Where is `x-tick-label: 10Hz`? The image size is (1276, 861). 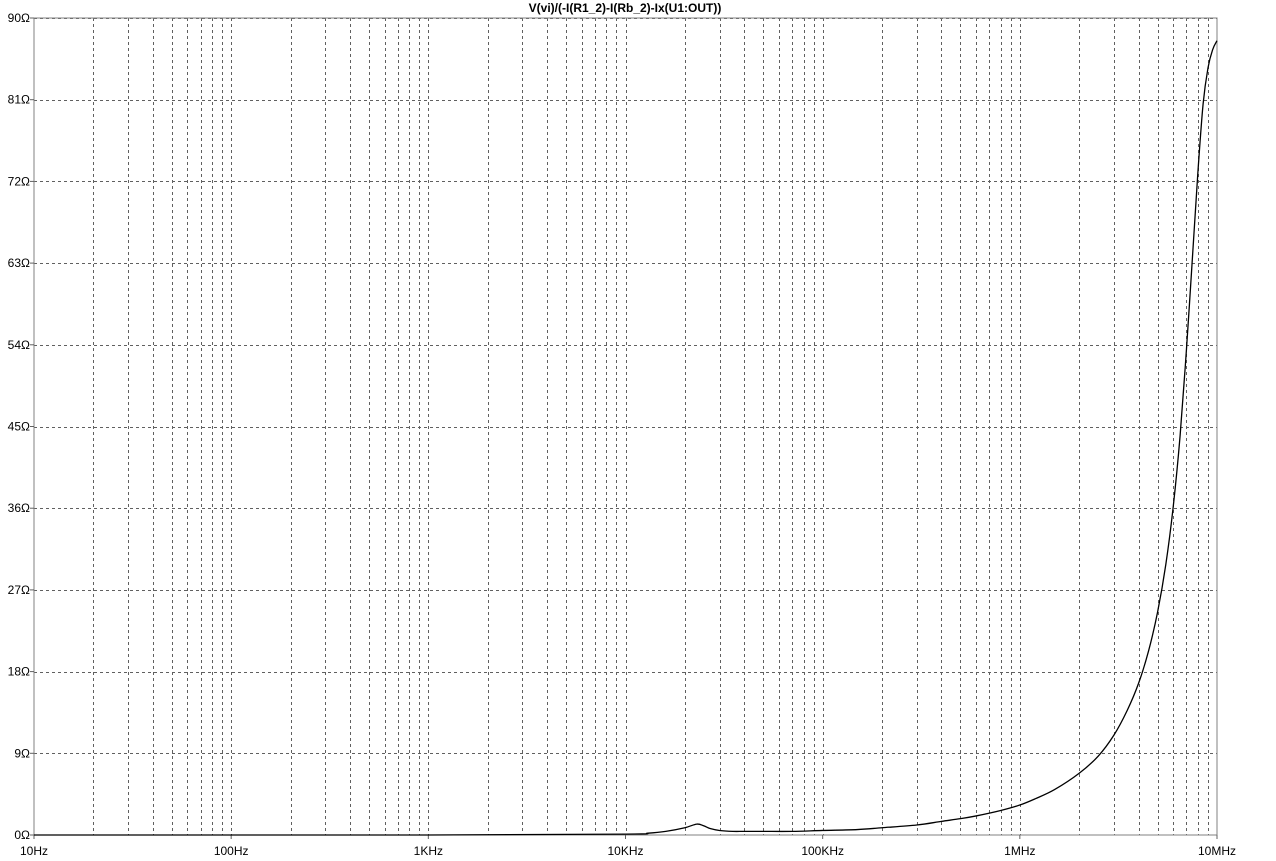
x-tick-label: 10Hz is located at coordinates (34, 851).